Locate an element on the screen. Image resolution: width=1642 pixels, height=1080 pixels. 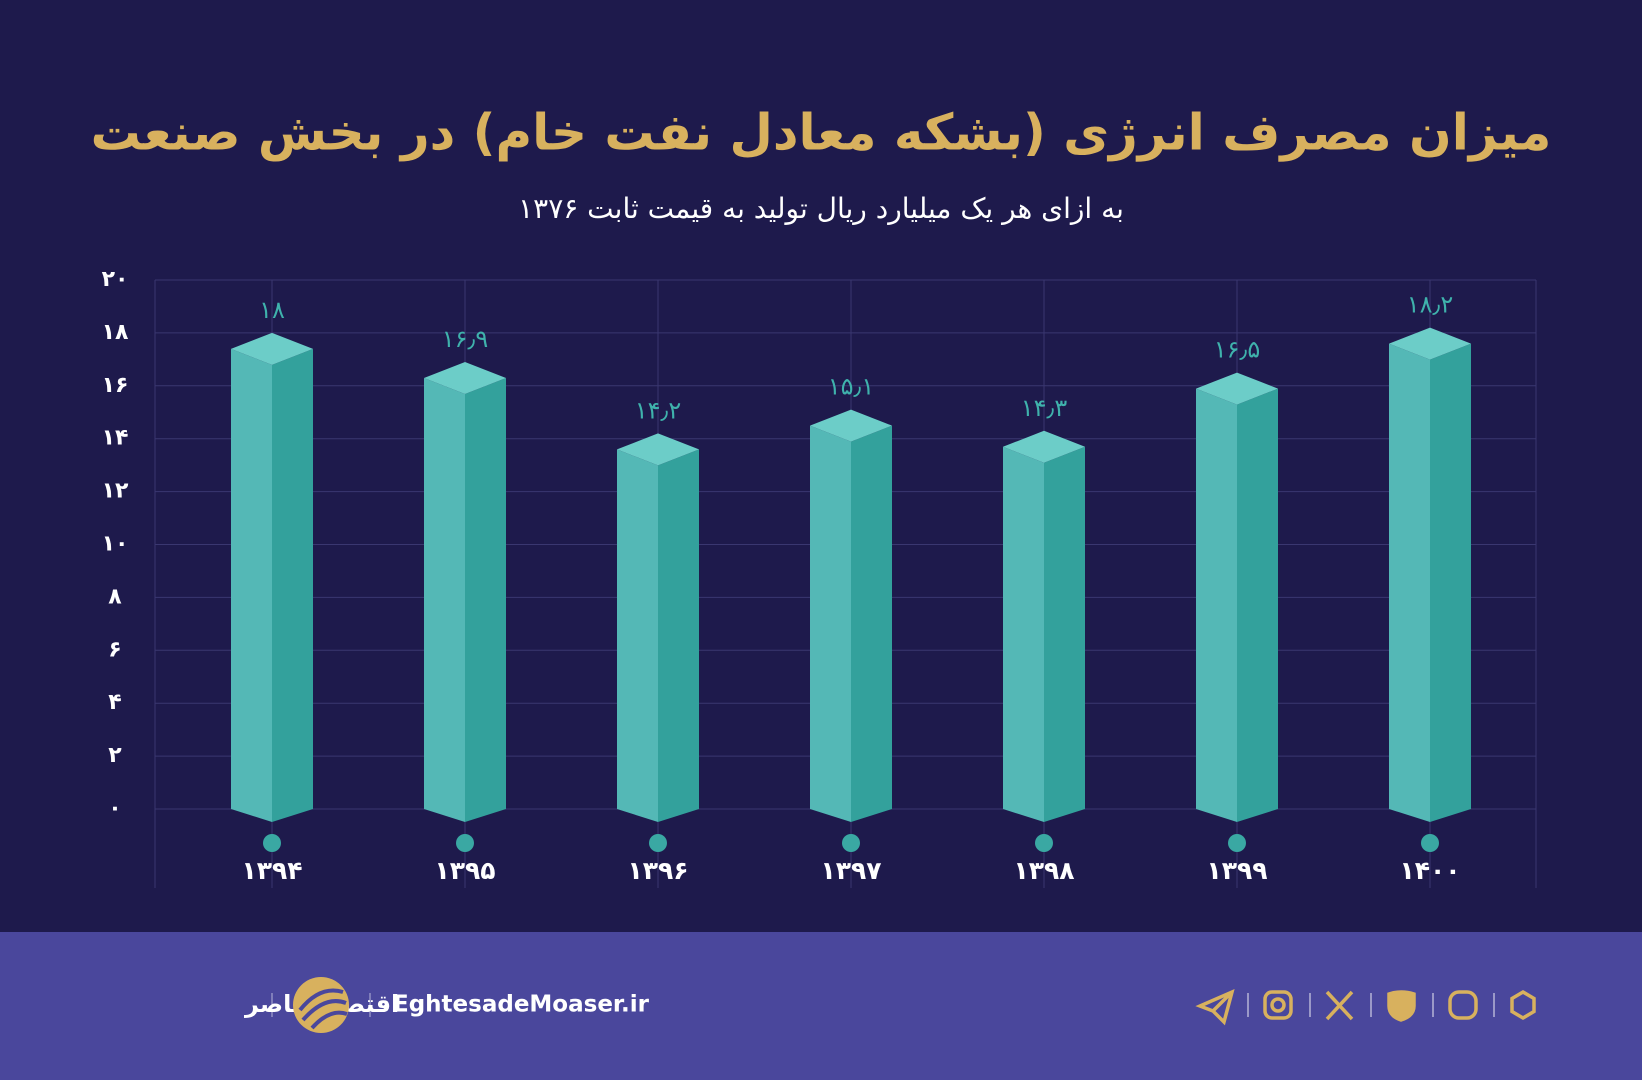
footer is located at coordinates (821, 1006).